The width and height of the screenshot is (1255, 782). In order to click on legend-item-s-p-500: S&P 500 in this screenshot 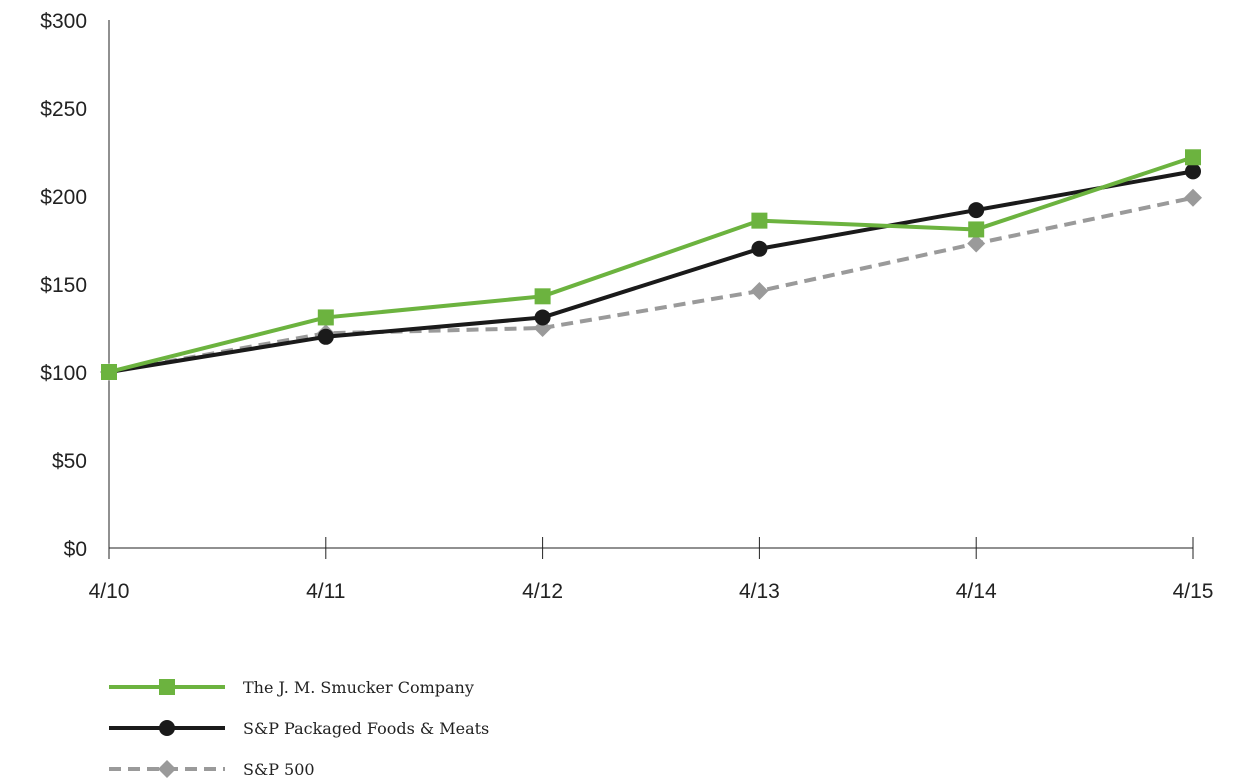, I will do `click(212, 769)`.